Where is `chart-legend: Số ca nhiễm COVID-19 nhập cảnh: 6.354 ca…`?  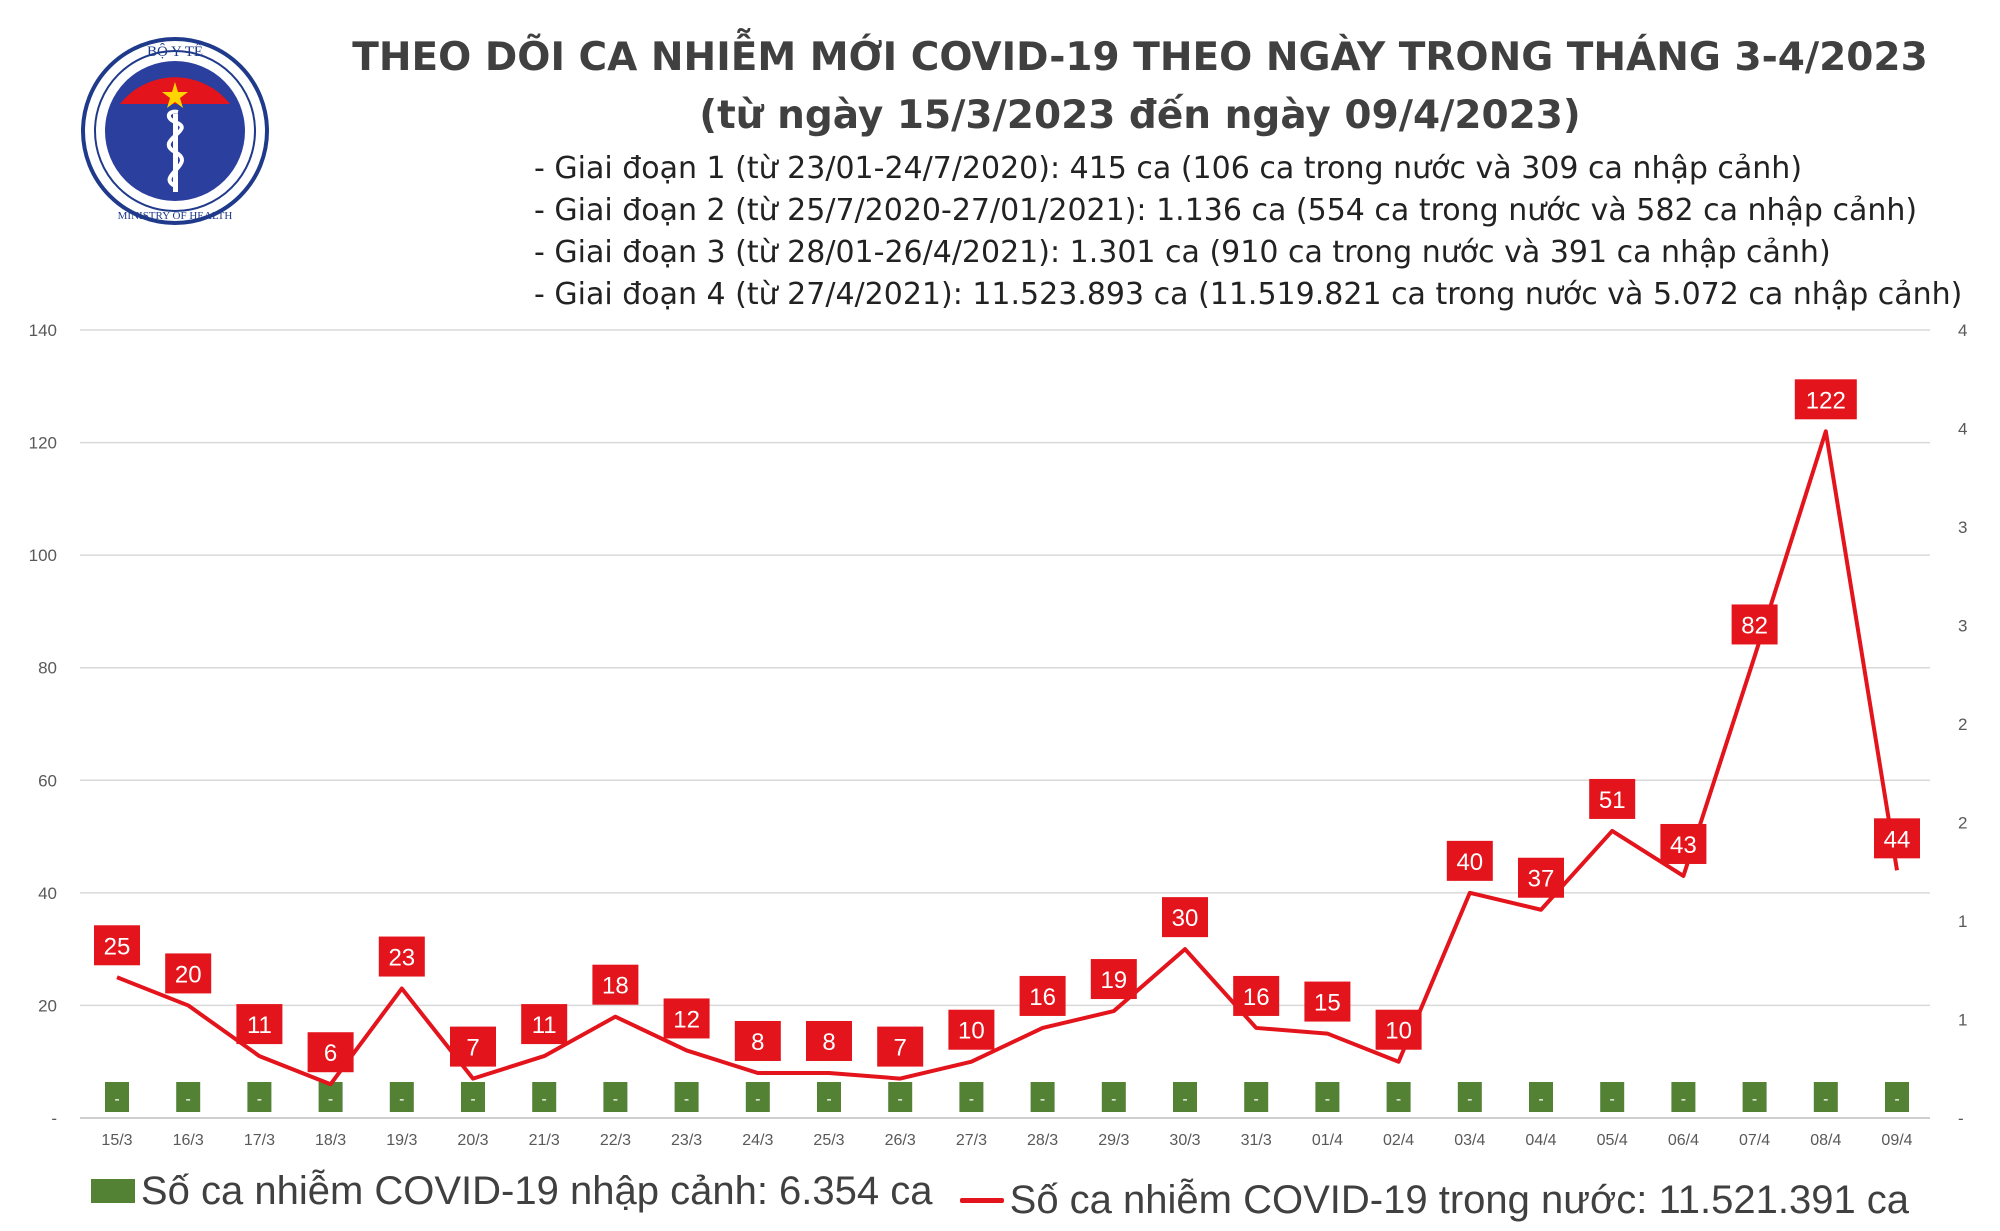
chart-legend: Số ca nhiễm COVID-19 nhập cảnh: 6.354 ca… is located at coordinates (1000, 1195).